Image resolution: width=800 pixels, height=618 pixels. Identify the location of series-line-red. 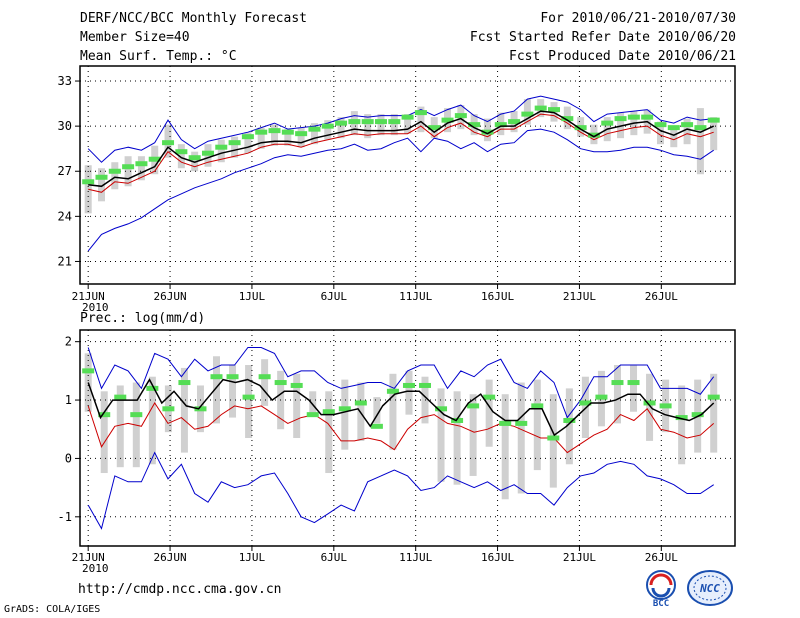
(401, 428).